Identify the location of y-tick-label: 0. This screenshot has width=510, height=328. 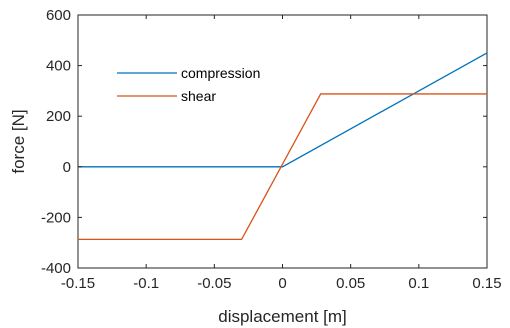
(67, 167).